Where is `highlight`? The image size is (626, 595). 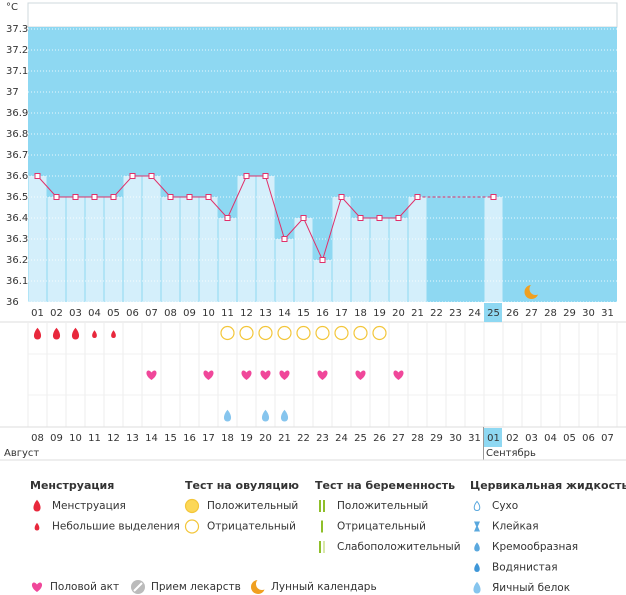 highlight is located at coordinates (493, 437).